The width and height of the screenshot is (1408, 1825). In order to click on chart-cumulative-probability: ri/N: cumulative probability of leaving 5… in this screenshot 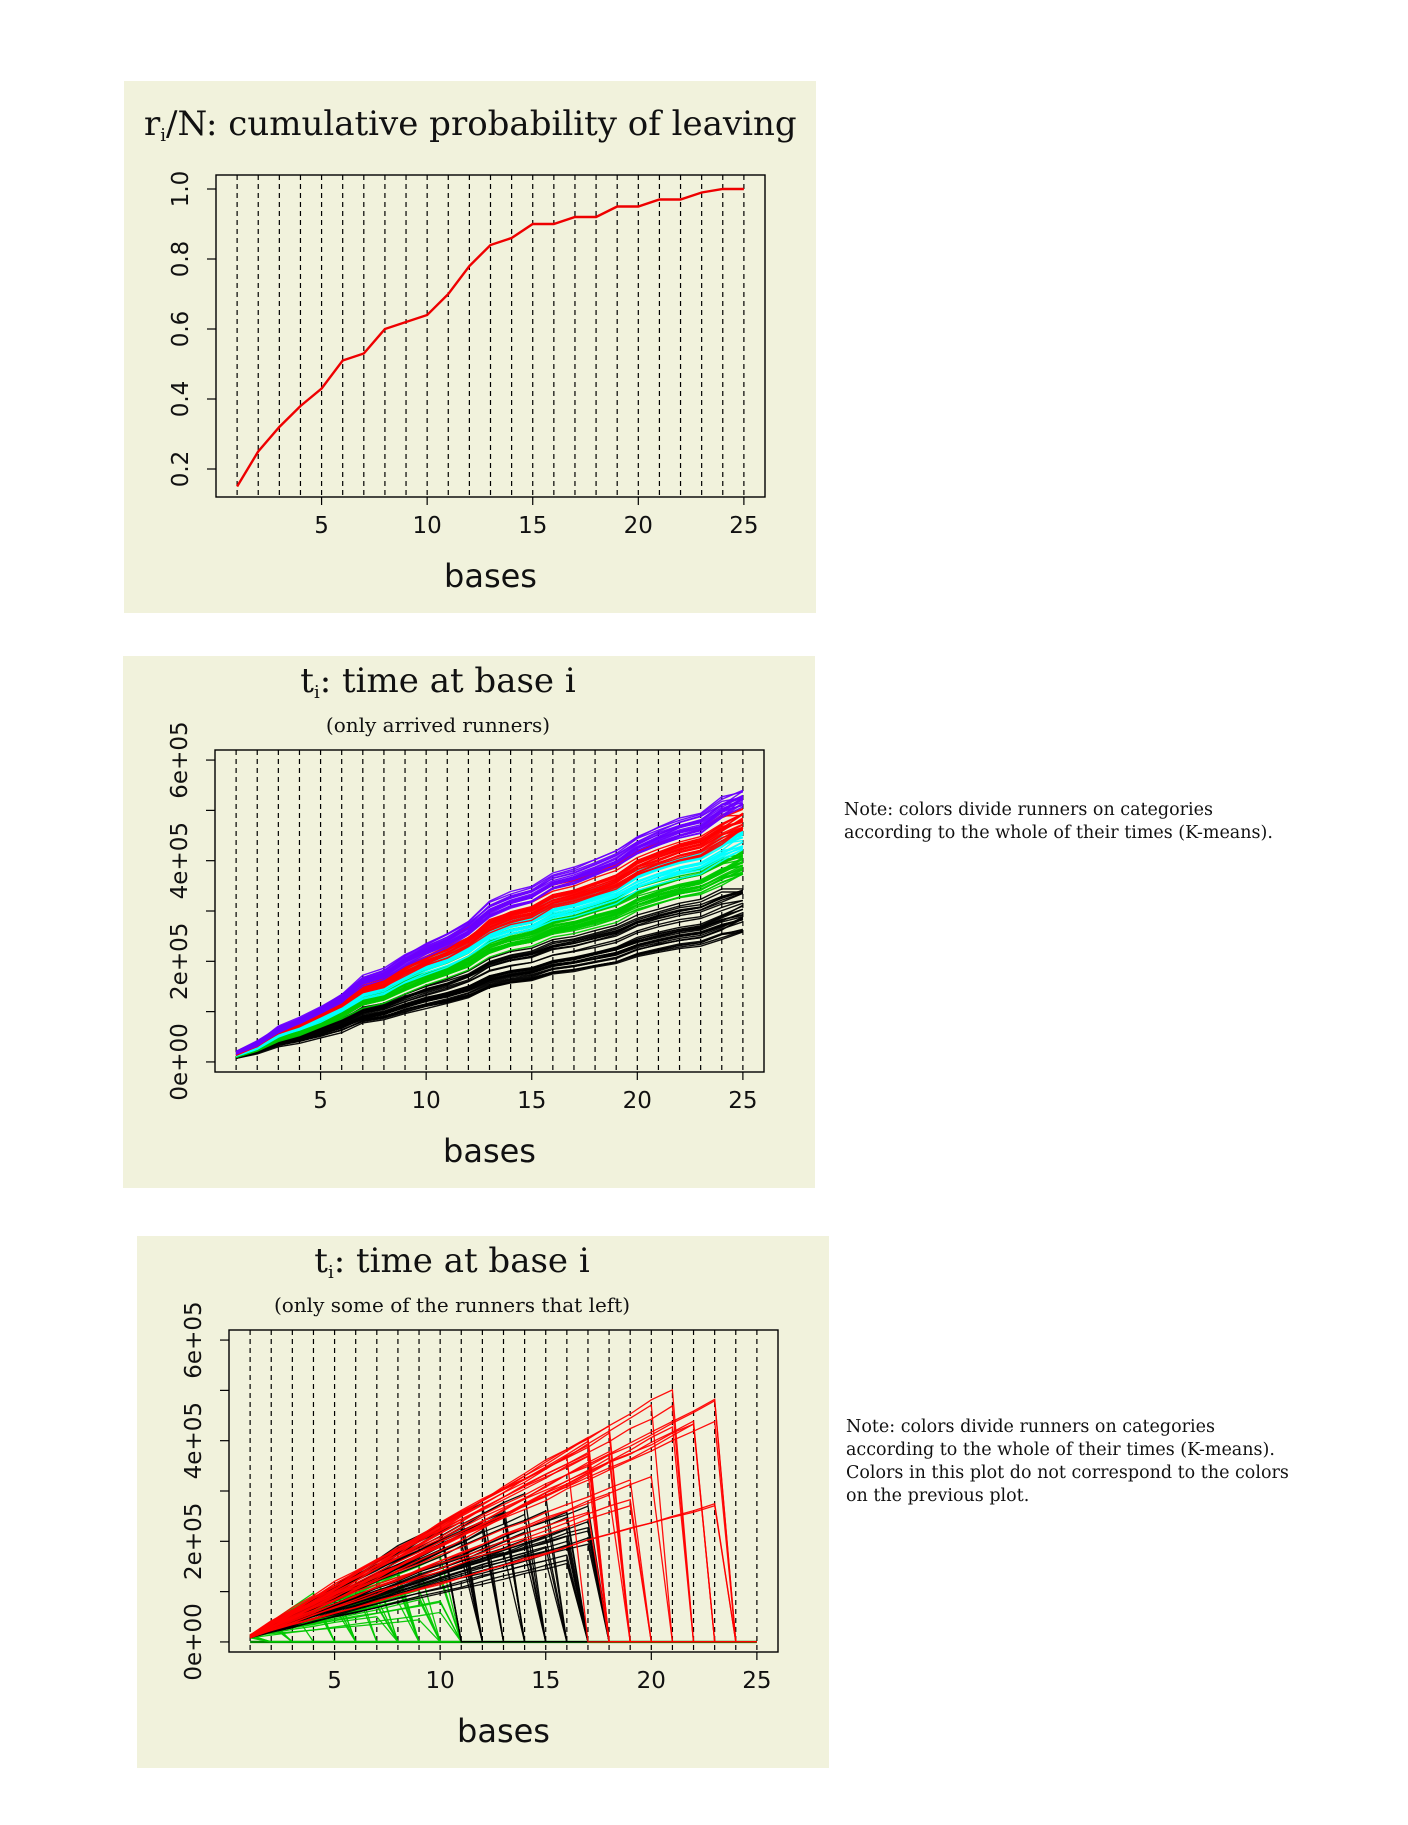, I will do `click(470, 349)`.